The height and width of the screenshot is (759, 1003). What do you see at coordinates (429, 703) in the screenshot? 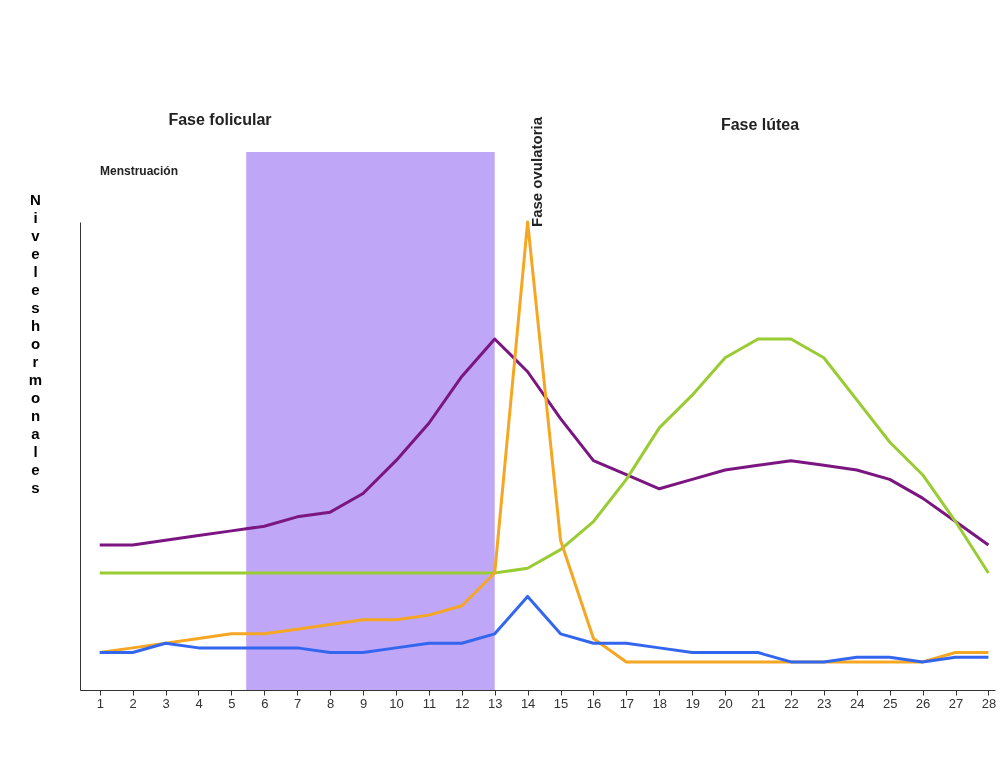
I see `x-tick-label: 11` at bounding box center [429, 703].